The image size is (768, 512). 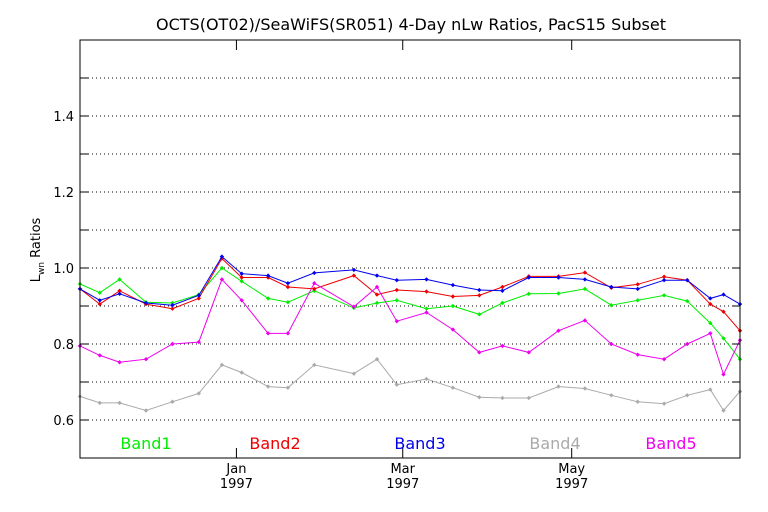 What do you see at coordinates (410, 385) in the screenshot?
I see `series-line-band4` at bounding box center [410, 385].